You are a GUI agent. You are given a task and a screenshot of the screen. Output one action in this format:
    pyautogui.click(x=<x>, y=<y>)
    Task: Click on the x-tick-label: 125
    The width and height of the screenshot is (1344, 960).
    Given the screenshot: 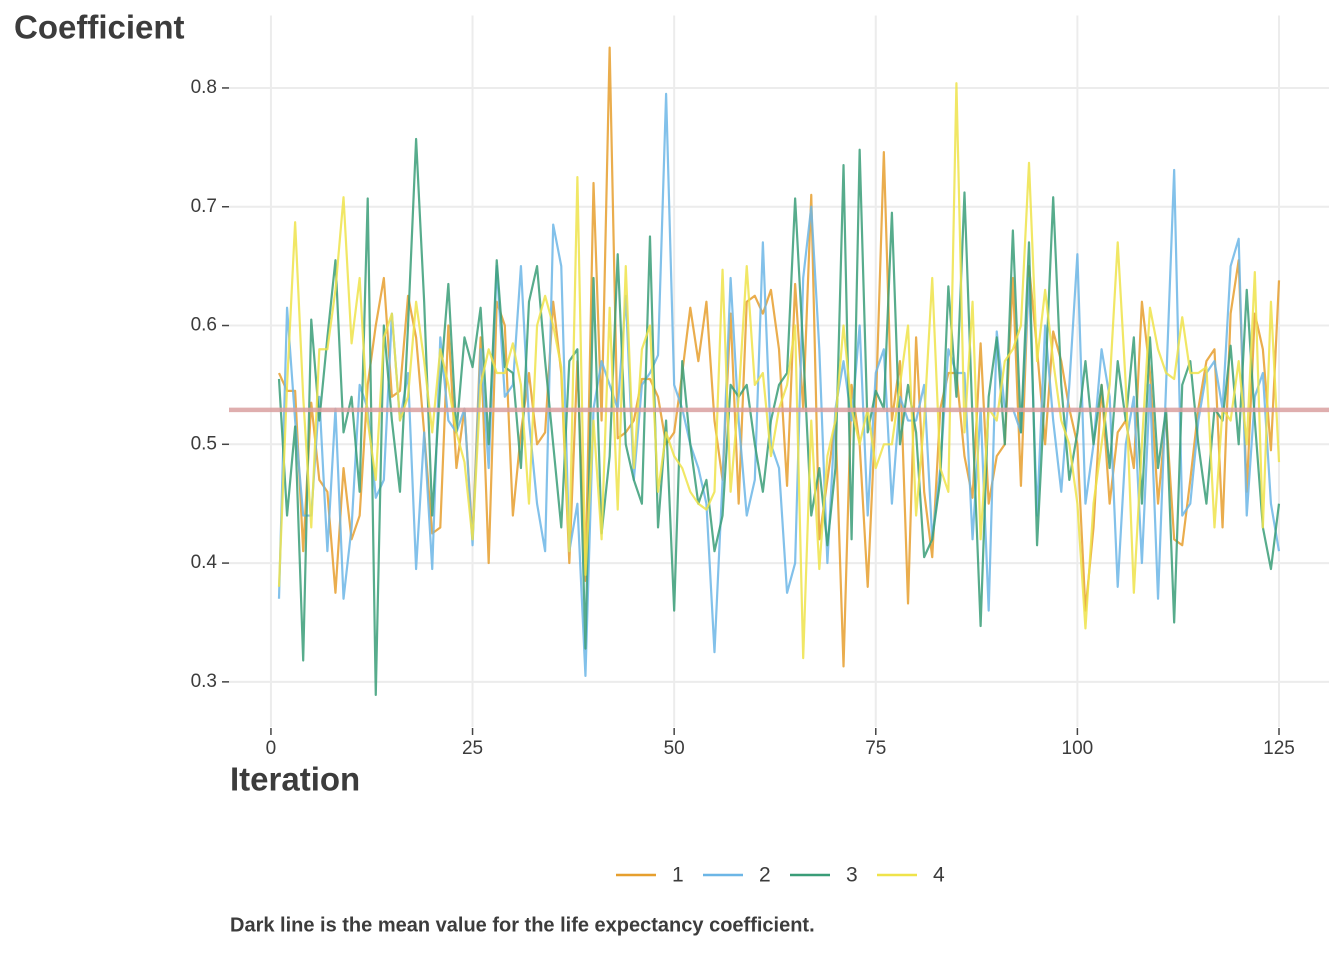 What is the action you would take?
    pyautogui.click(x=1279, y=748)
    